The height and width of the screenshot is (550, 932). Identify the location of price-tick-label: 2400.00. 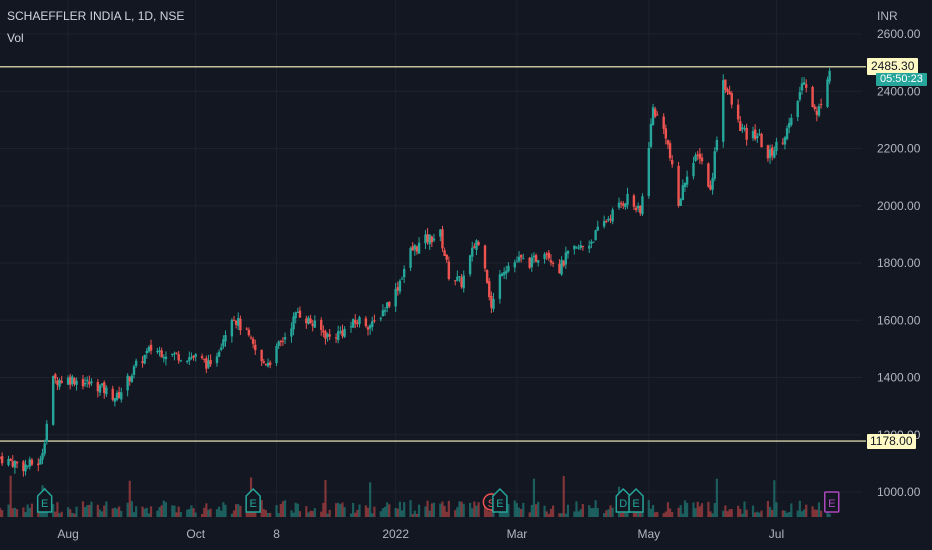
(899, 91).